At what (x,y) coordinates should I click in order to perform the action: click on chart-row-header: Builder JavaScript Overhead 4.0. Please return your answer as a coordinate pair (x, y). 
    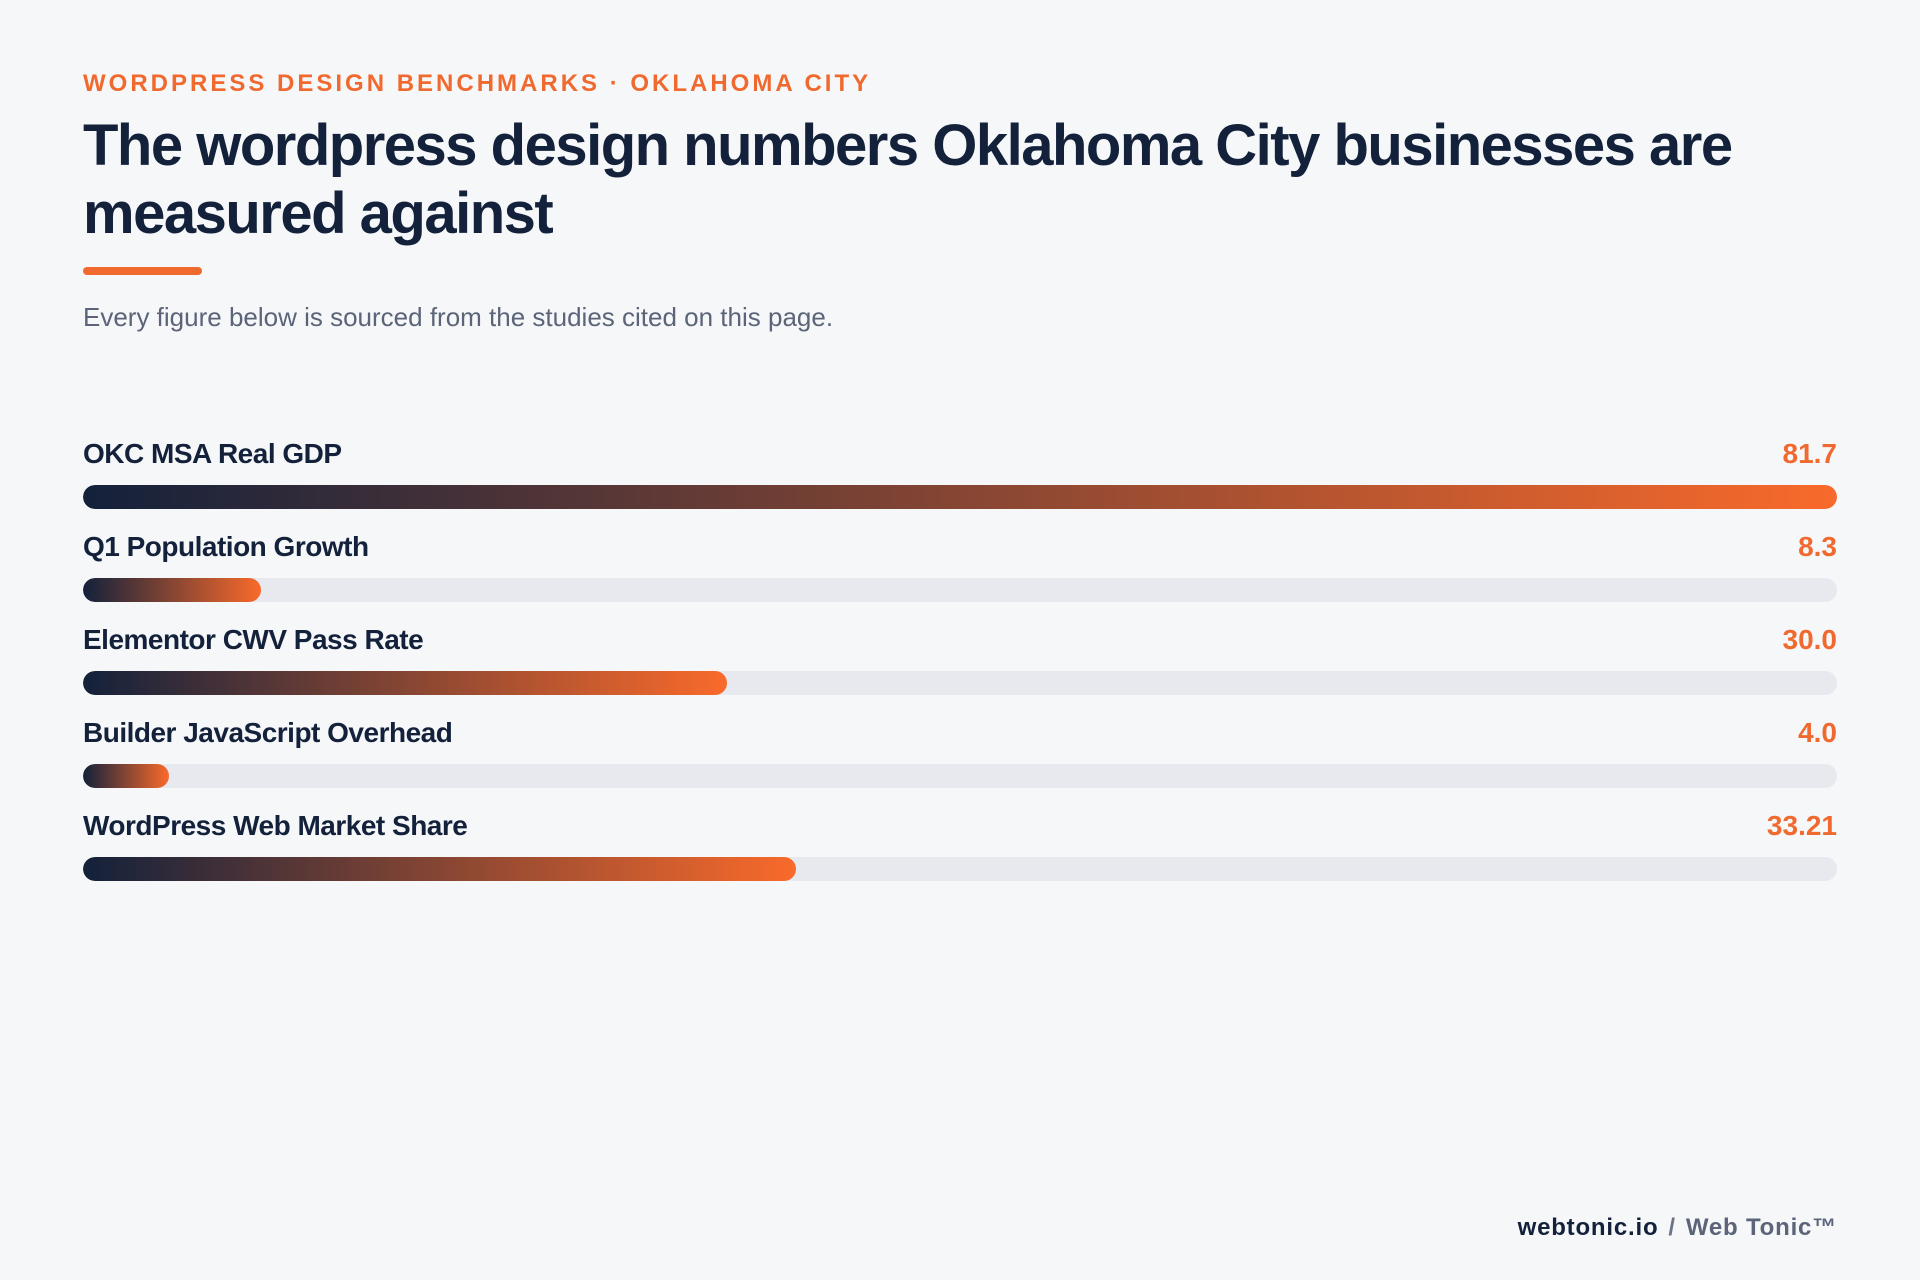
    Looking at the image, I should click on (960, 736).